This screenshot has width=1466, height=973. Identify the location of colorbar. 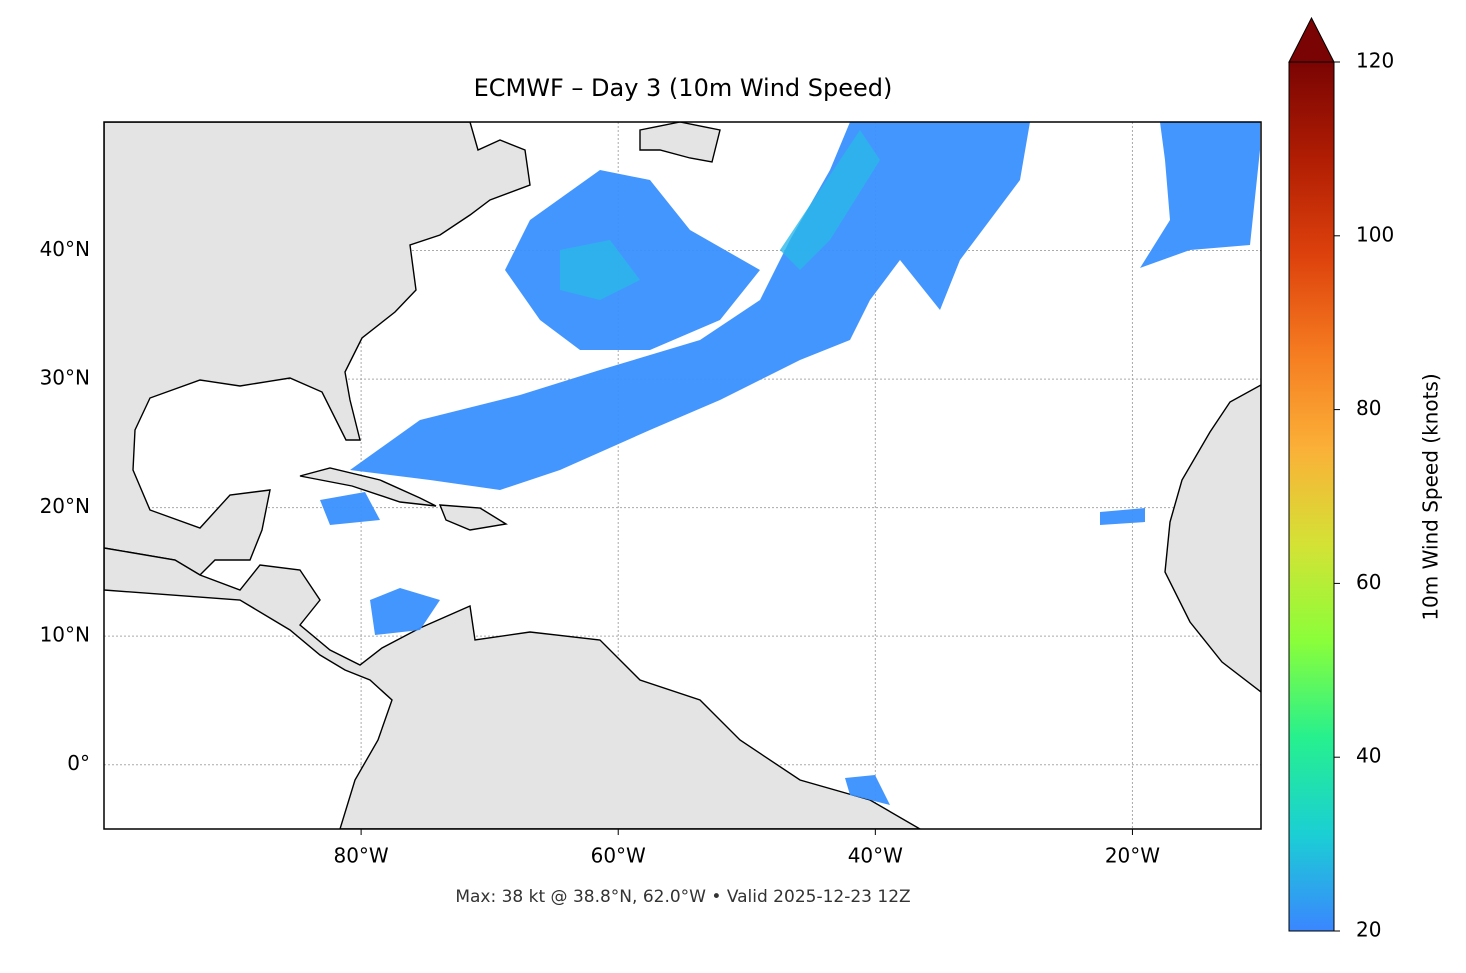
(1311, 496).